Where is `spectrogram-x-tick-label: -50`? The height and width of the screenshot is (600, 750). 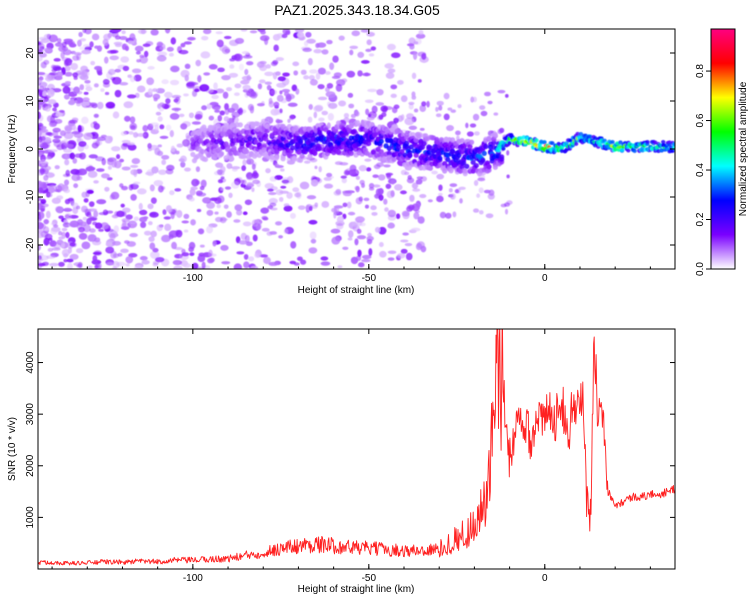
spectrogram-x-tick-label: -50 is located at coordinates (369, 278).